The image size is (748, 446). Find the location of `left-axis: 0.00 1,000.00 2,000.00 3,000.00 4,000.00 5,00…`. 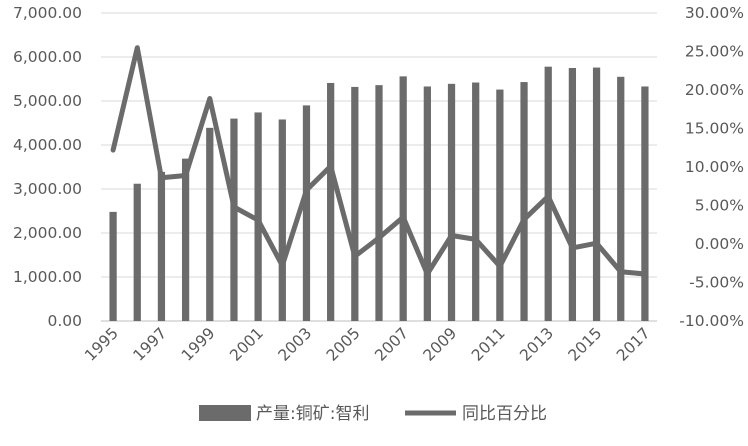

left-axis: 0.00 1,000.00 2,000.00 3,000.00 4,000.00 5,00… is located at coordinates (47, 167).